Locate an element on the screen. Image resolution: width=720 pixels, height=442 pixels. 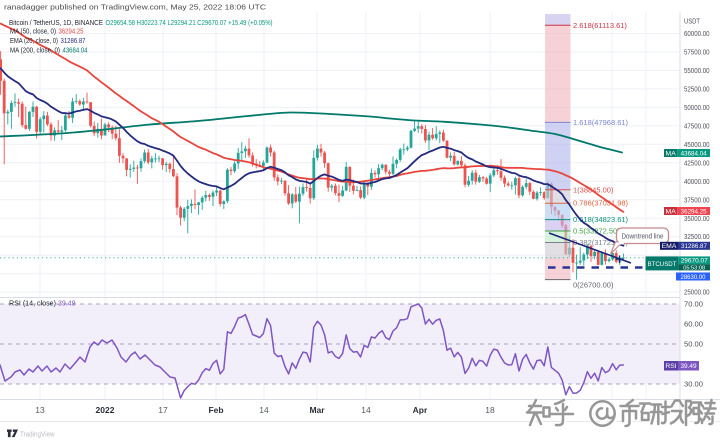
svg-text: 55000.00 is located at coordinates (697, 71).